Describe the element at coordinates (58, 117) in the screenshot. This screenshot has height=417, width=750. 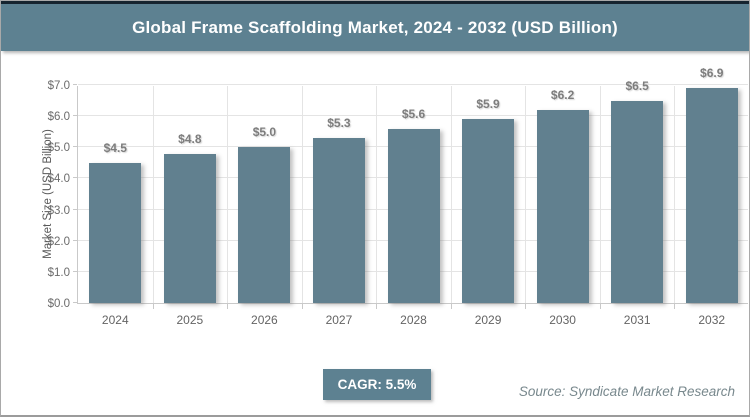
I see `y-tick-label: $6.0` at that location.